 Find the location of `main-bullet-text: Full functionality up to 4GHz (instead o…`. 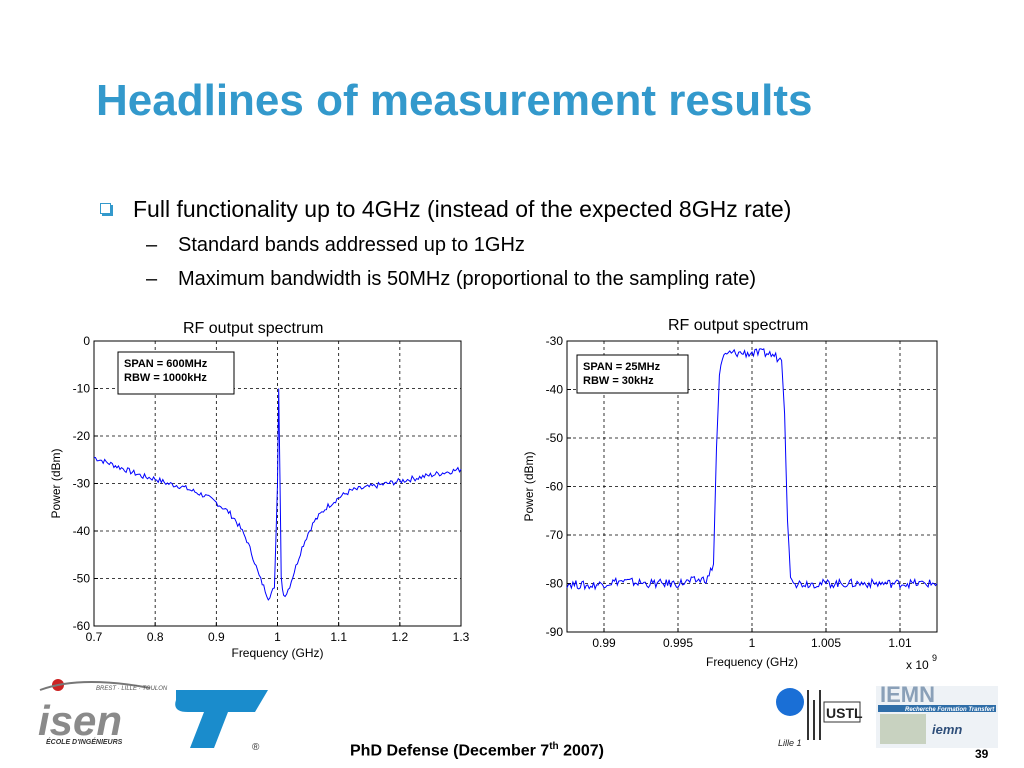

main-bullet-text: Full functionality up to 4GHz (instead o… is located at coordinates (462, 209).